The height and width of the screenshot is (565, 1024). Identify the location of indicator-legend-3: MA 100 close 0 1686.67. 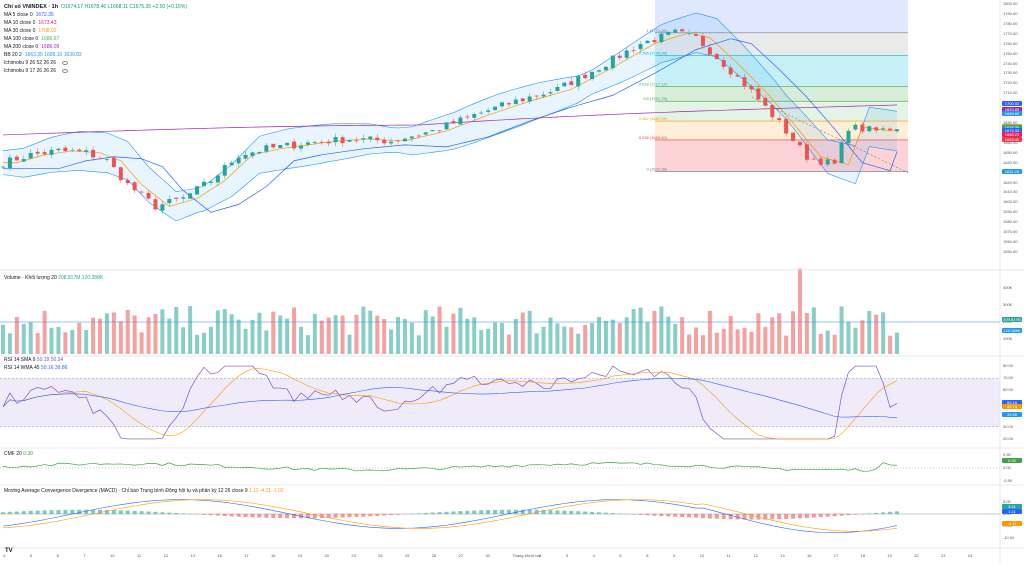
(95, 39).